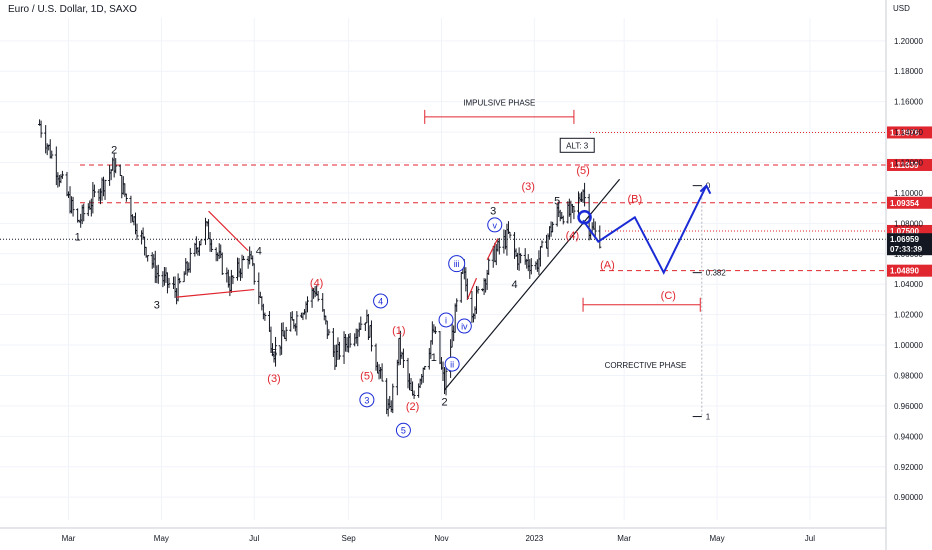  Describe the element at coordinates (514, 285) in the screenshot. I see `wave-label: 4` at that location.